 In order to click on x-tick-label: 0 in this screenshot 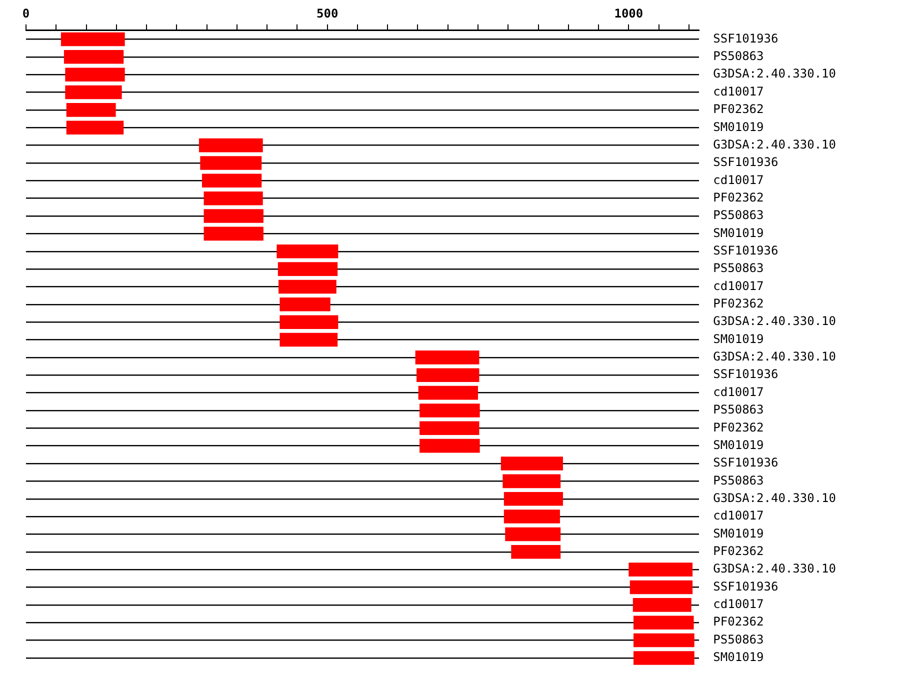, I will do `click(26, 13)`.